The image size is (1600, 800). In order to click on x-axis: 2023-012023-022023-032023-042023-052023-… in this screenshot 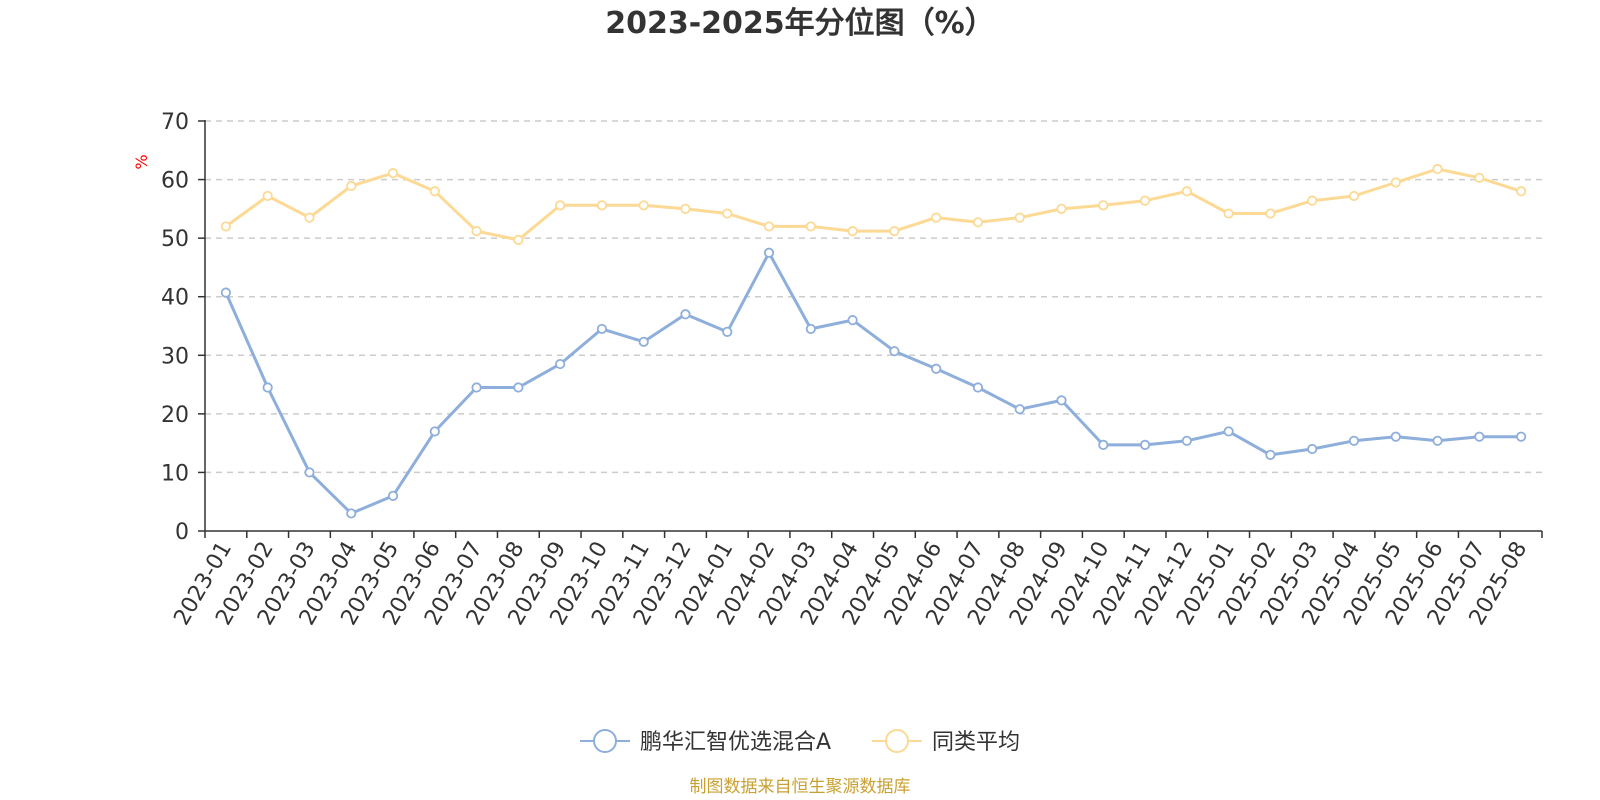, I will do `click(856, 580)`.